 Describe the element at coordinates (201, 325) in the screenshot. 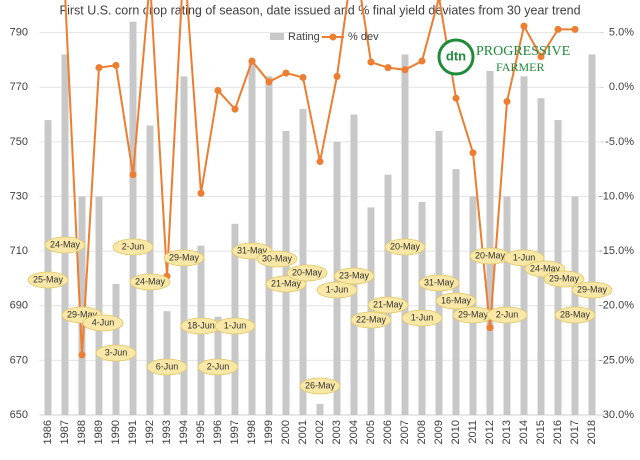

I see `annotation: 18-Jun` at that location.